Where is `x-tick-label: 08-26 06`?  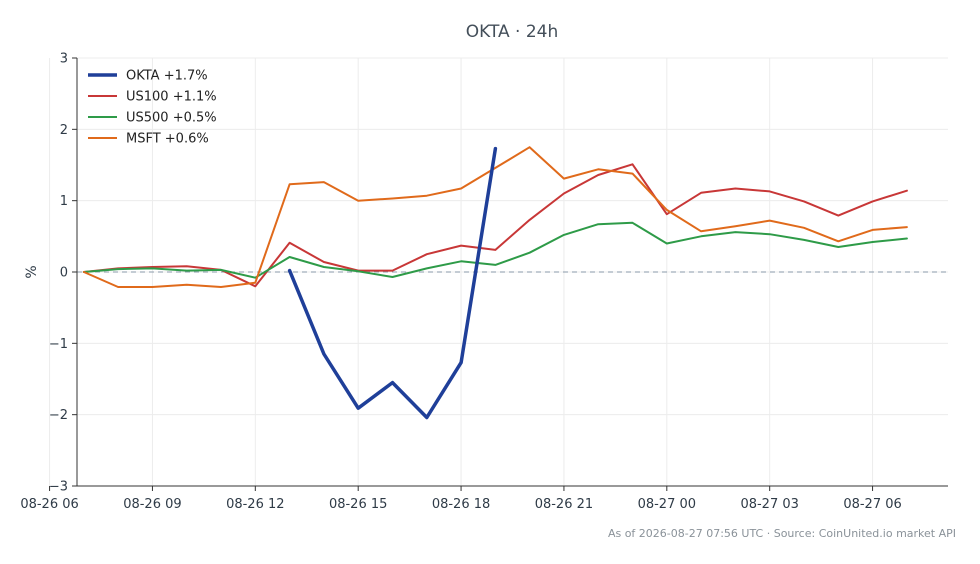
x-tick-label: 08-26 06 is located at coordinates (49, 504).